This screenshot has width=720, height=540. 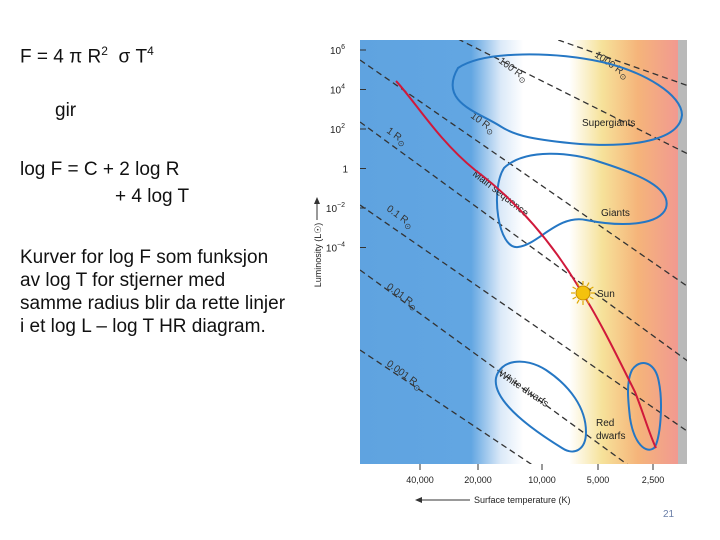 What do you see at coordinates (335, 248) in the screenshot?
I see `y-tick-label: 10⁻⁴` at bounding box center [335, 248].